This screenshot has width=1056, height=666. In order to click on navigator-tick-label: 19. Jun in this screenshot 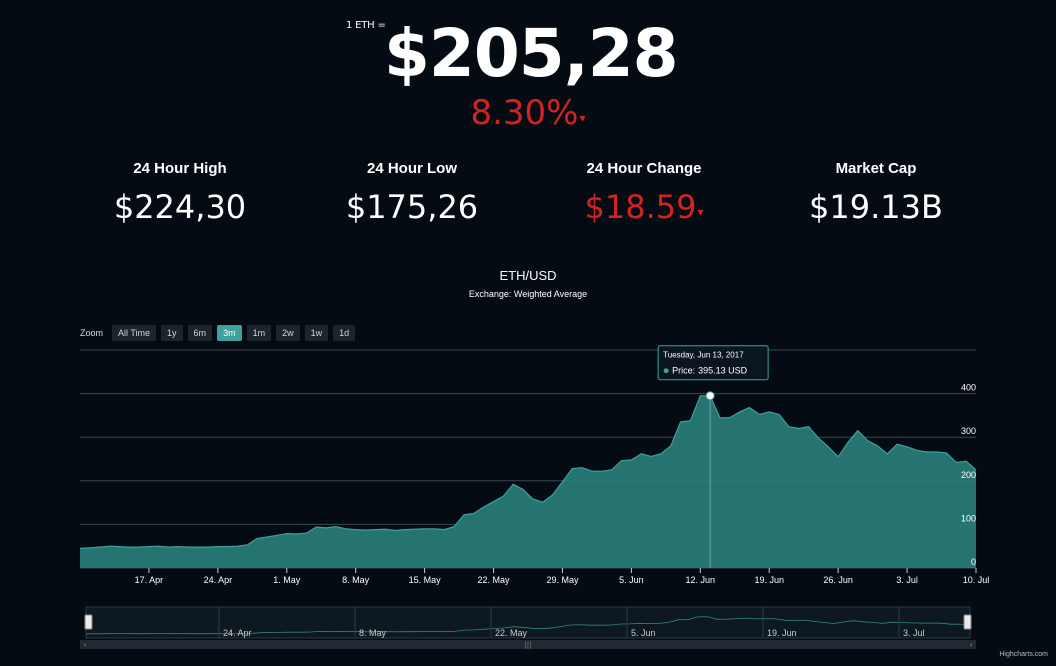, I will do `click(782, 633)`.